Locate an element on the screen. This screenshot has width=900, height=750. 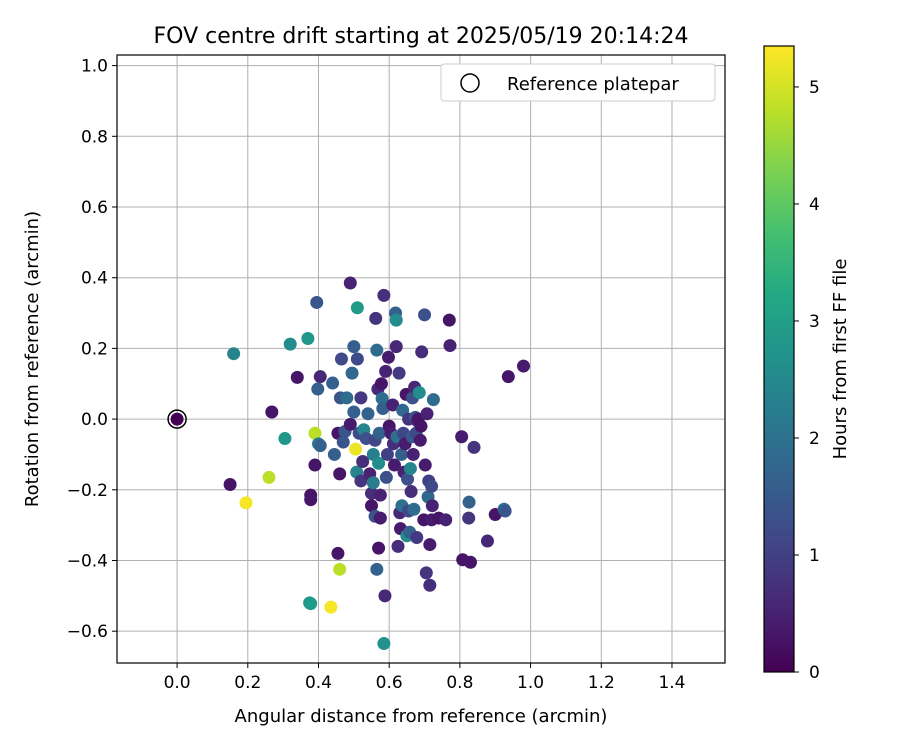
y-axis-ticks: −0.6 −0.4 −0.2 0.0 0.2 0.4 0.6 0.8 1.0 is located at coordinates (92, 349).